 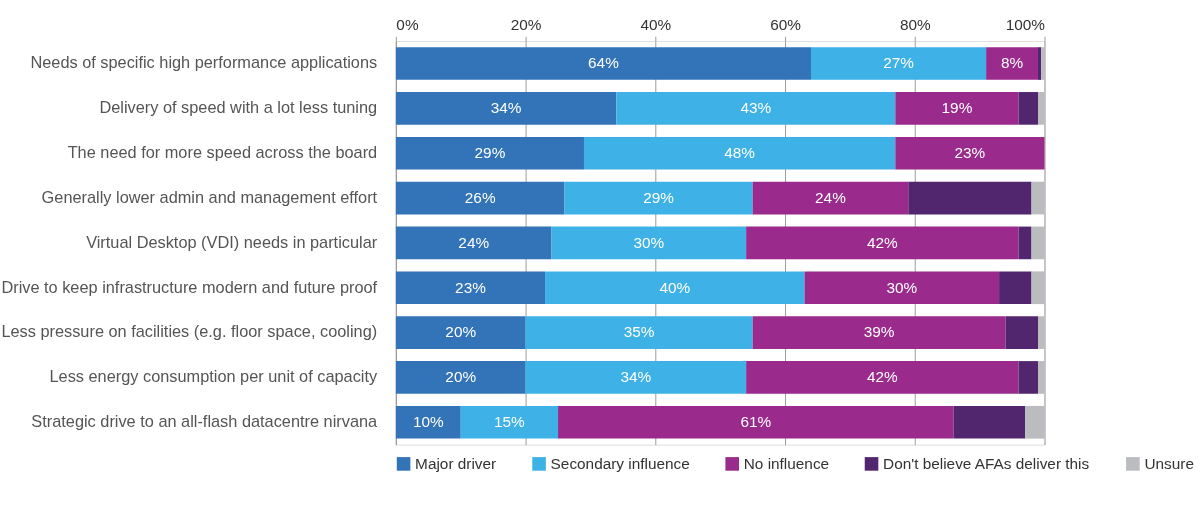 What do you see at coordinates (620, 463) in the screenshot?
I see `legend-label: Secondary influence` at bounding box center [620, 463].